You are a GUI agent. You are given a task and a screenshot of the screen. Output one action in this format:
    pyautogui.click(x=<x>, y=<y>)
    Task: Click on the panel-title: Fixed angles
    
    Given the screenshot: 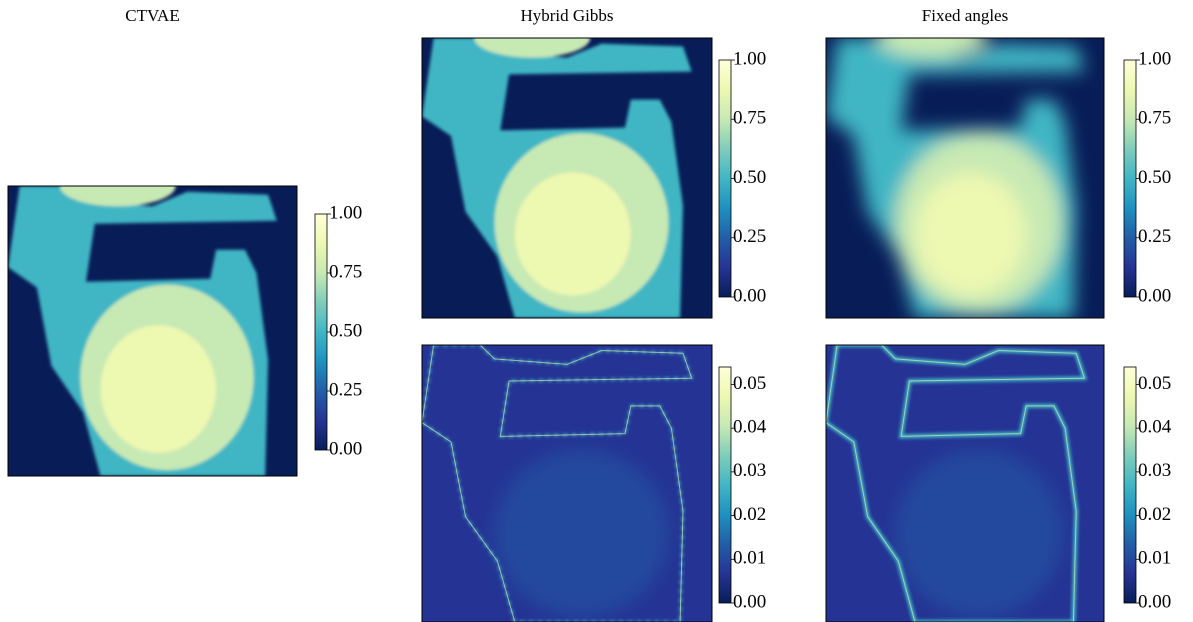 What is the action you would take?
    pyautogui.click(x=965, y=15)
    